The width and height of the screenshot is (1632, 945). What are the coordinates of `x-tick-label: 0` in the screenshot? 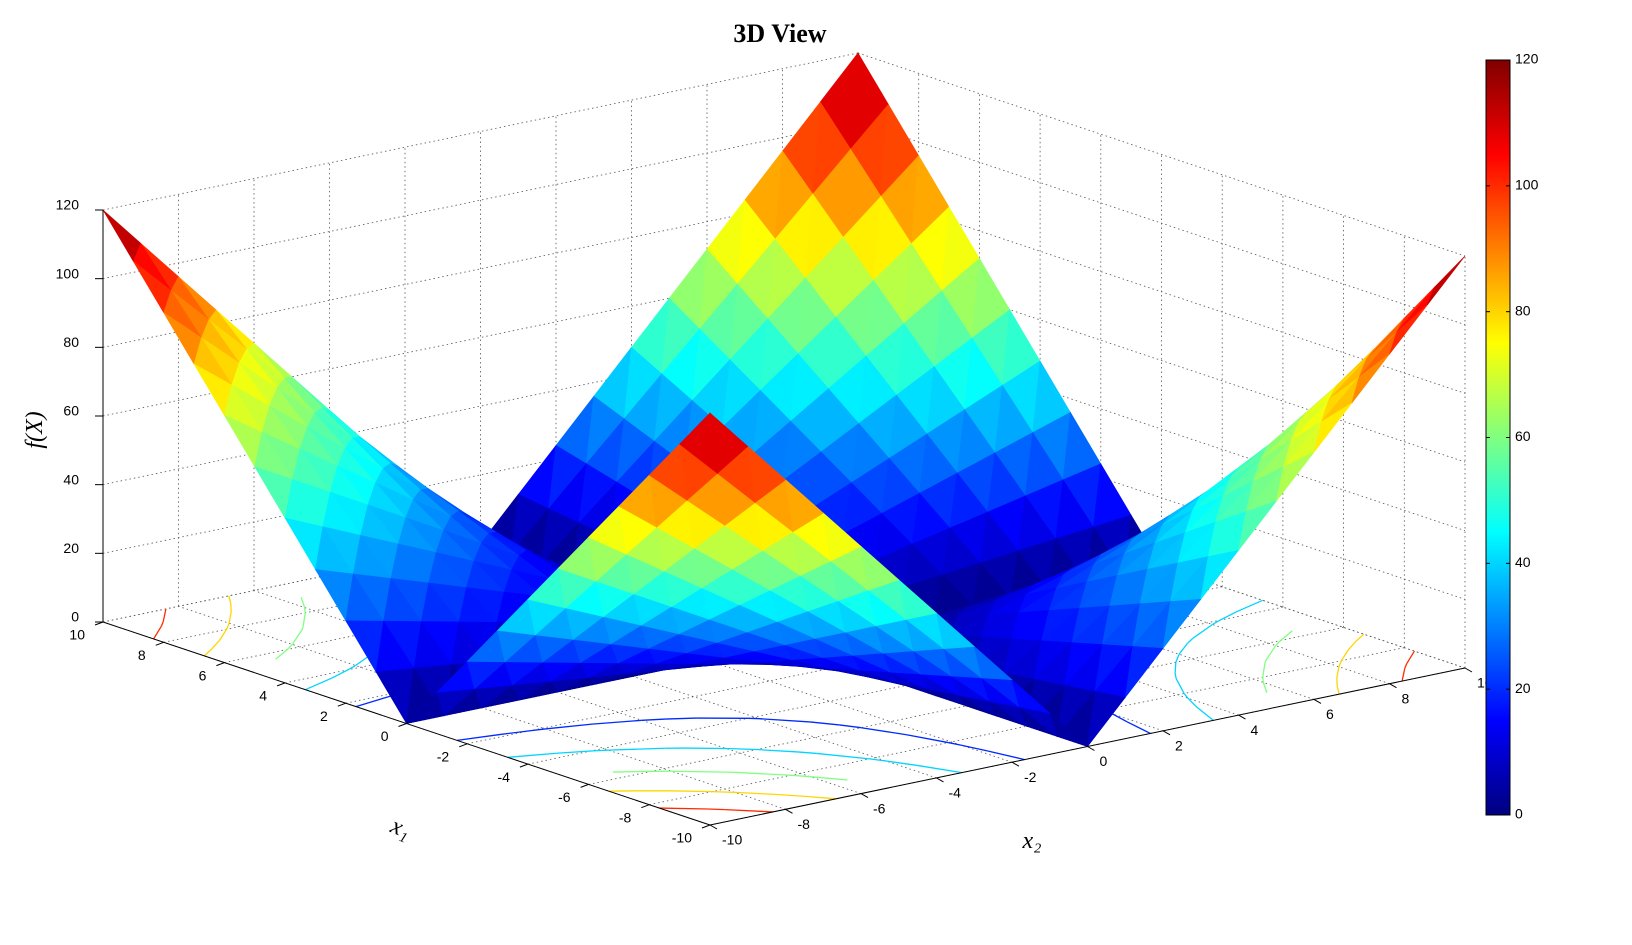 It's located at (385, 736).